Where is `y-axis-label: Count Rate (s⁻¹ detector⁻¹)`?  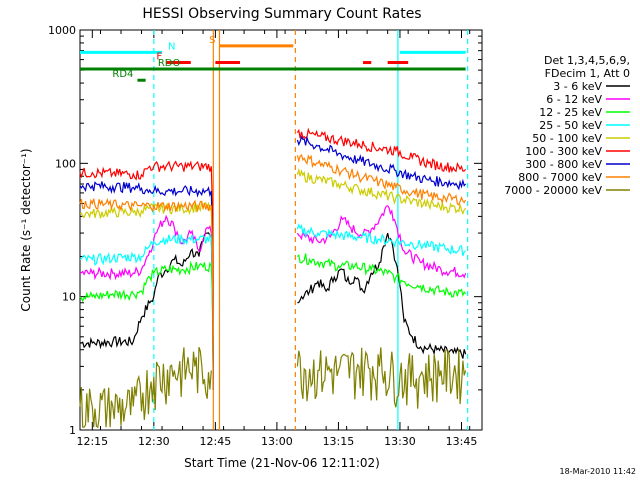 y-axis-label: Count Rate (s⁻¹ detector⁻¹) is located at coordinates (26, 229).